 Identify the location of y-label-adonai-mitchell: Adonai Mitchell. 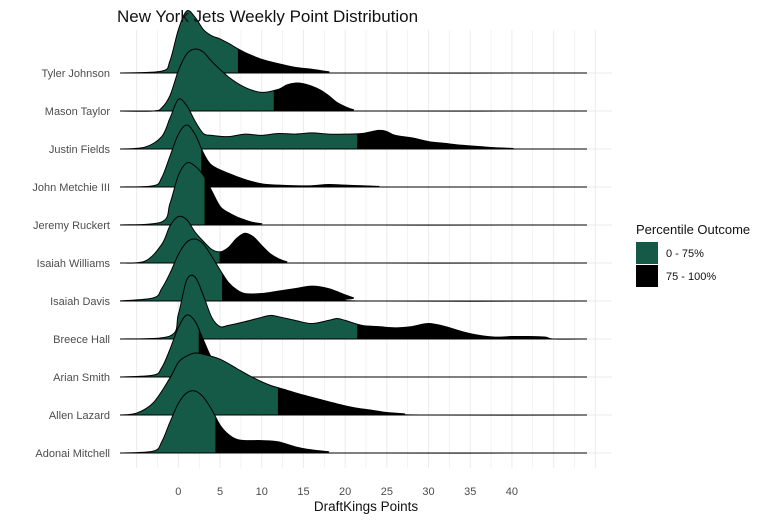
(72, 454).